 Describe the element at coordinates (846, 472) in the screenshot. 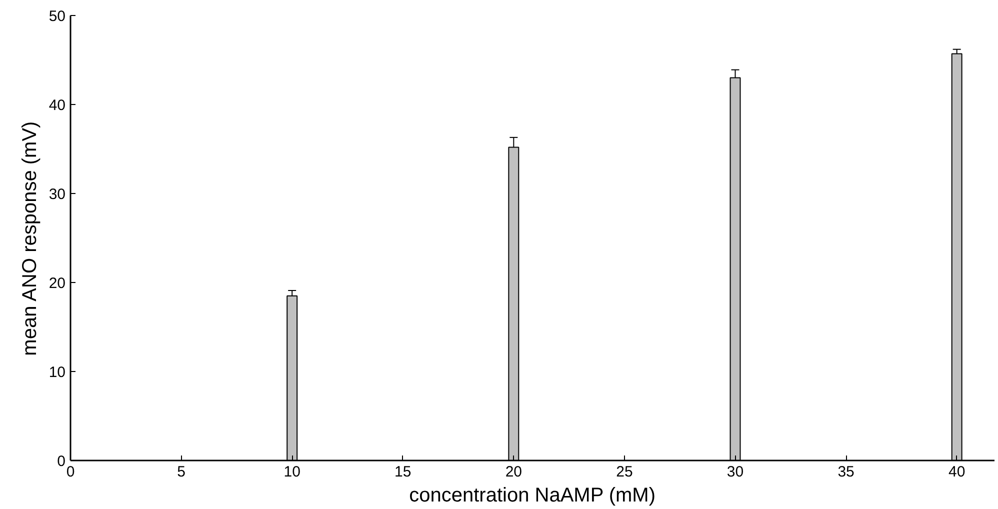

I see `x-tick-label: 35` at that location.